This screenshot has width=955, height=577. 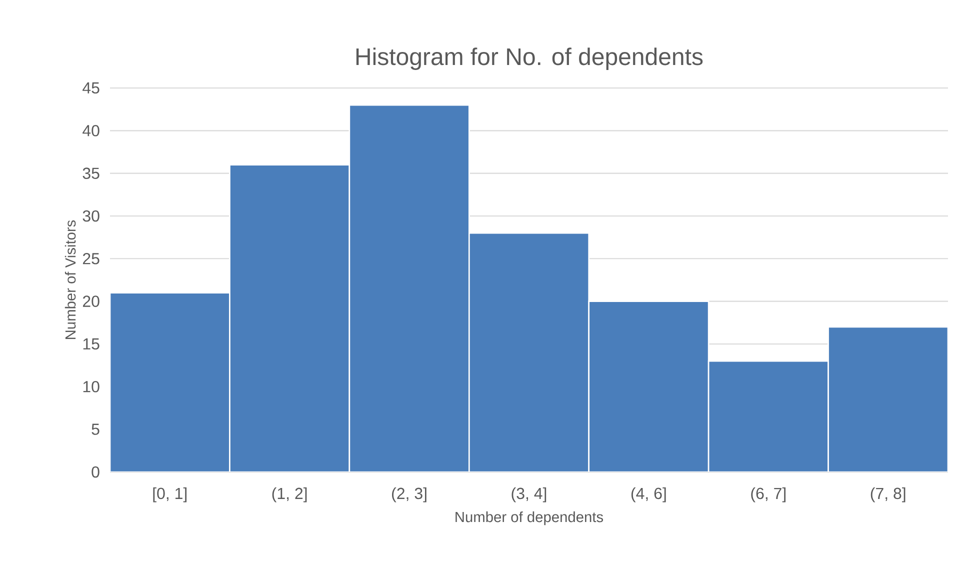 I want to click on y-tick-label: 20, so click(x=91, y=301).